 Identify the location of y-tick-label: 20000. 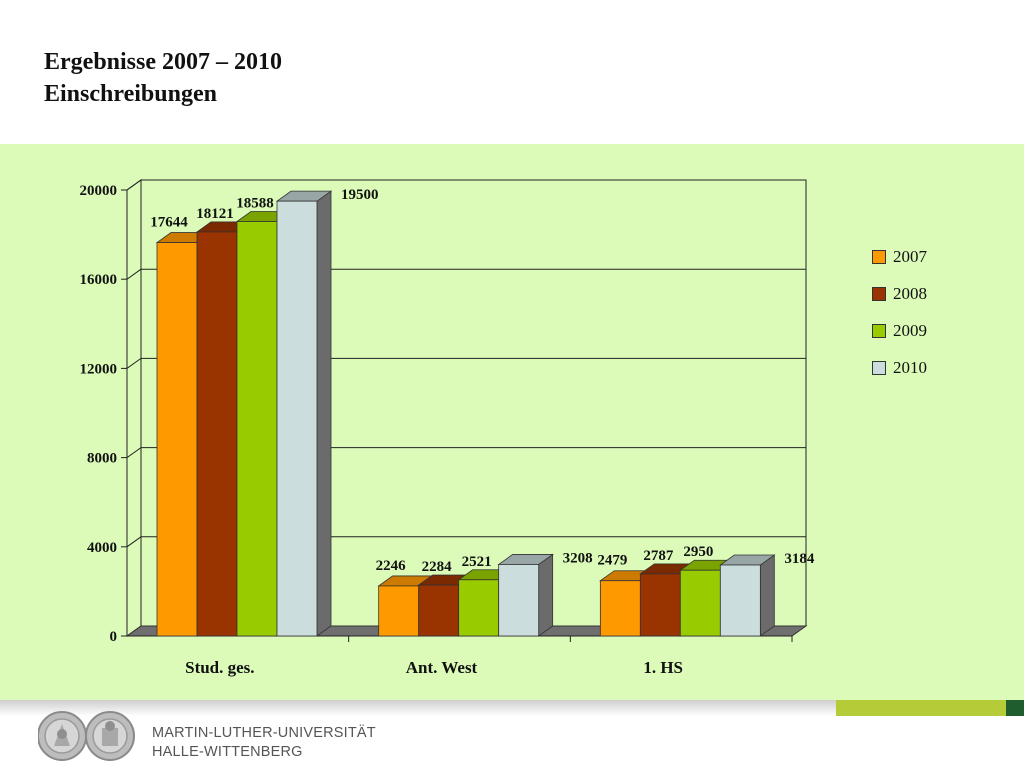
(99, 191).